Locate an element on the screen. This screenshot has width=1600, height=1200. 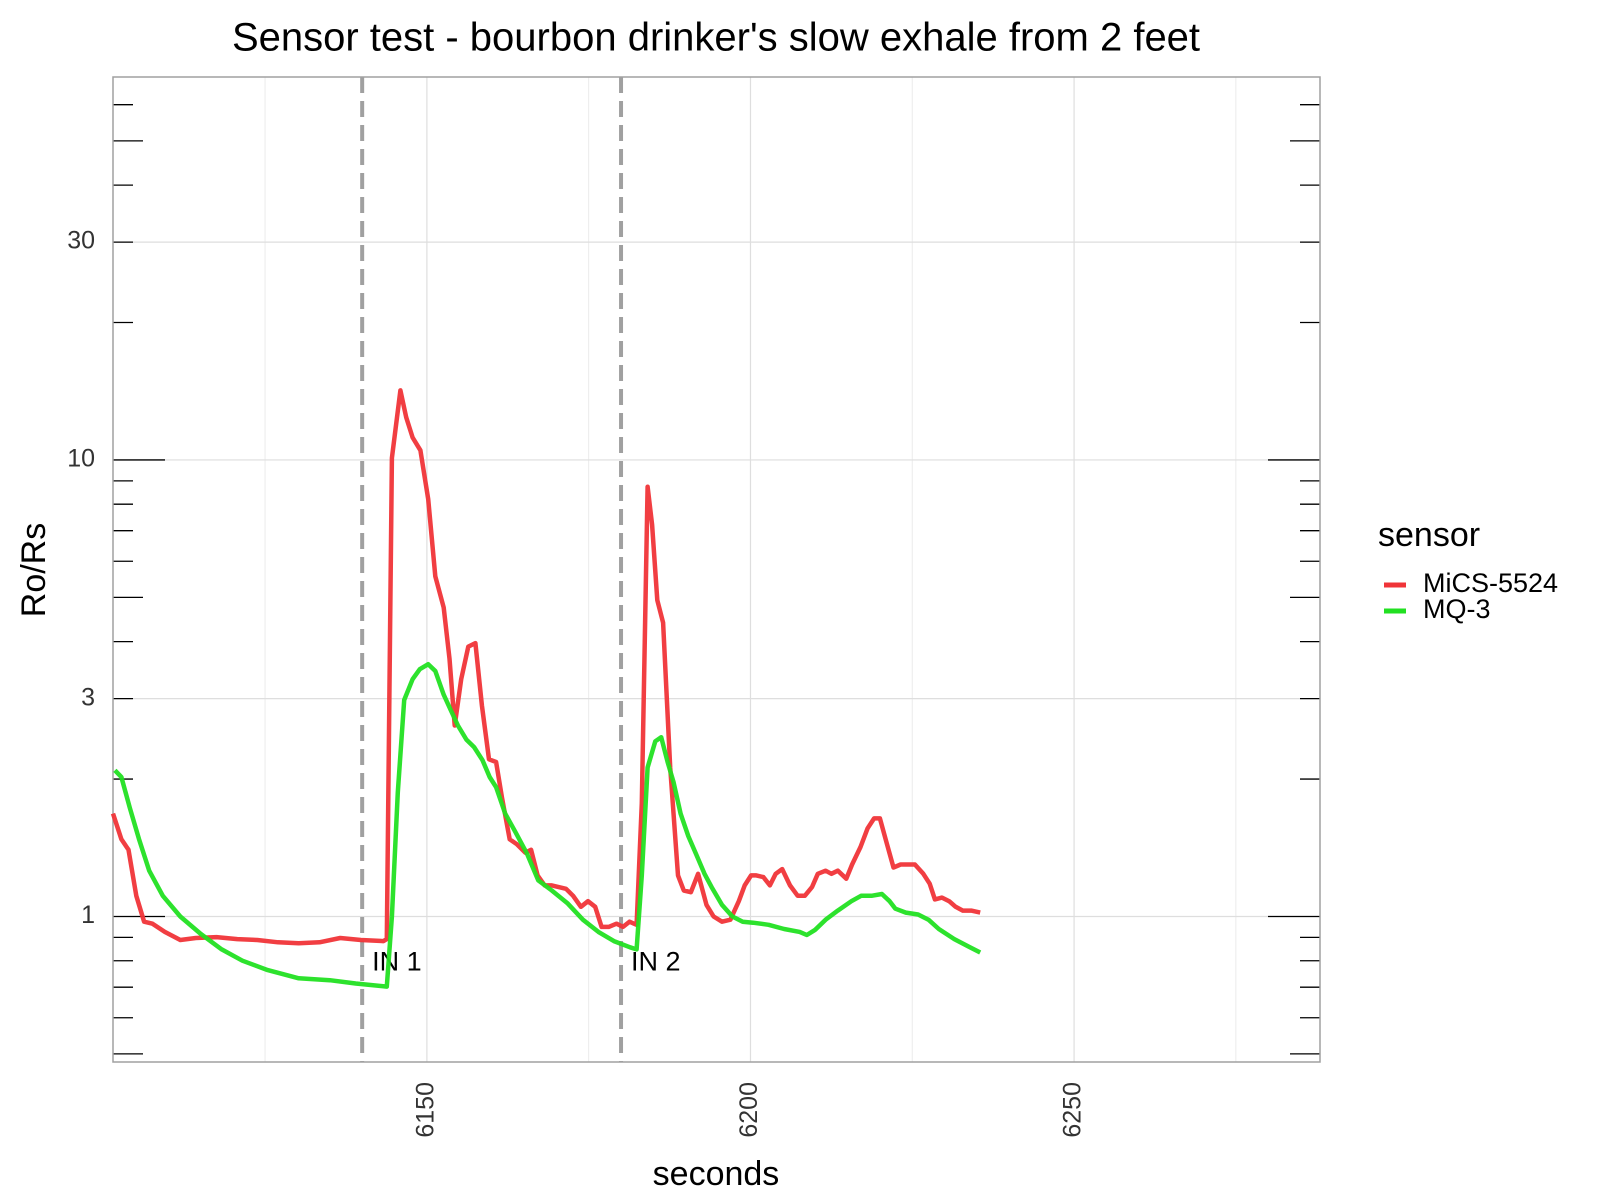
legend-label: MQ-3 is located at coordinates (1457, 609).